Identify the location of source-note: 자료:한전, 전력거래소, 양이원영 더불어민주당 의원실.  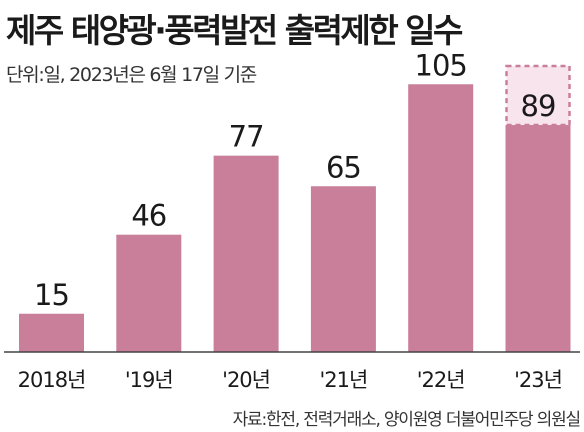
(407, 420).